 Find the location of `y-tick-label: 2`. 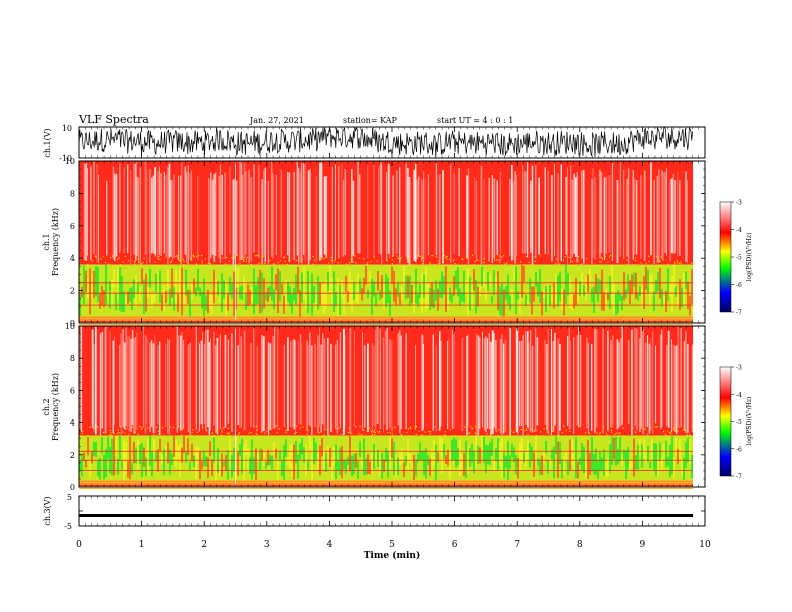

y-tick-label: 2 is located at coordinates (72, 455).